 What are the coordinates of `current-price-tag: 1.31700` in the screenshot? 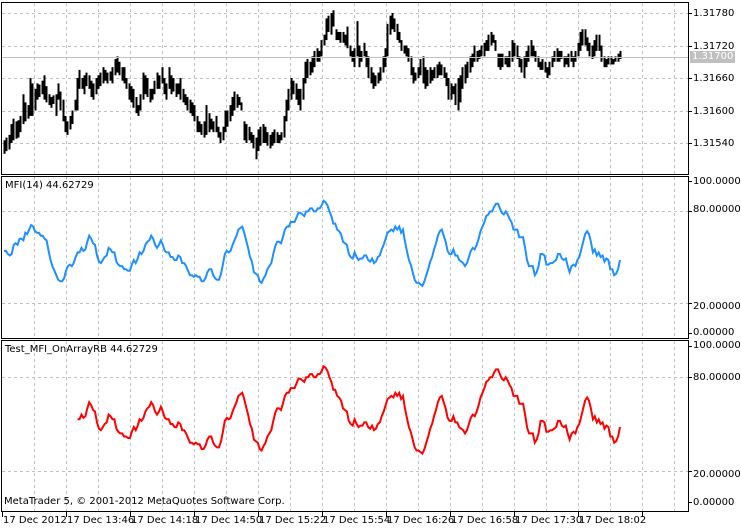 It's located at (713, 57).